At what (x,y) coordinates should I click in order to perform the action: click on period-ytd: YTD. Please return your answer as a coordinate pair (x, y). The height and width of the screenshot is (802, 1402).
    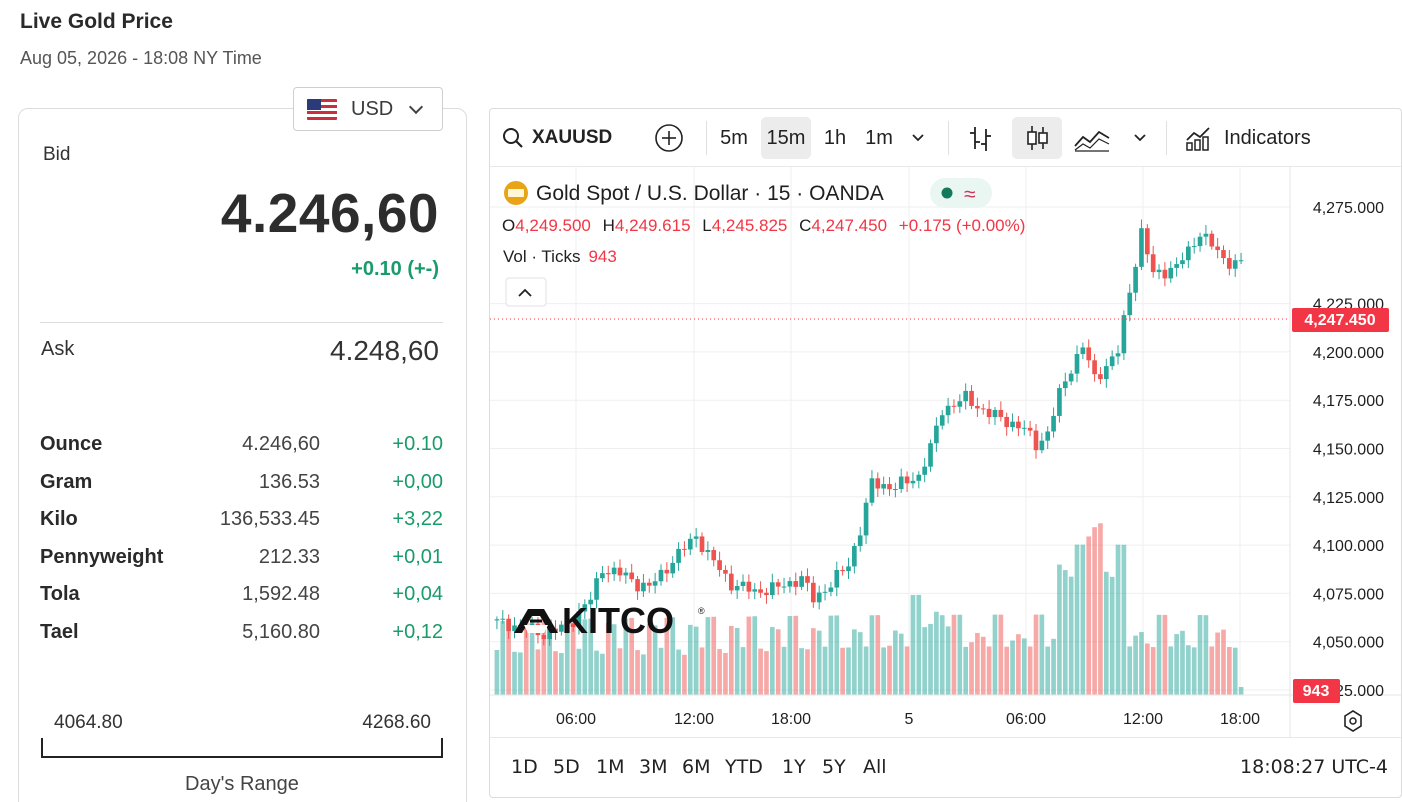
    Looking at the image, I should click on (744, 767).